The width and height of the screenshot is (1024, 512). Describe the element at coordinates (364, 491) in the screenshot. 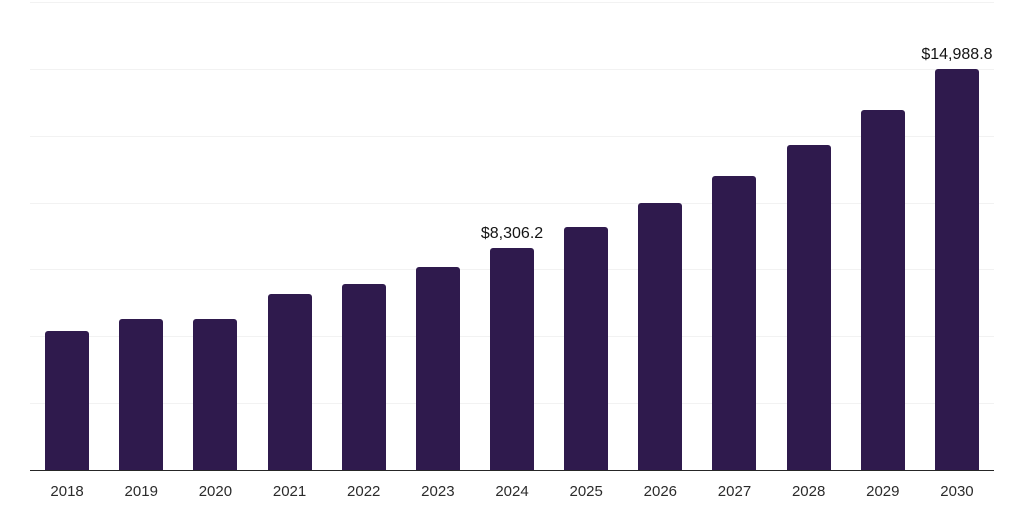

I see `x-tick-label-2022: 2022` at that location.